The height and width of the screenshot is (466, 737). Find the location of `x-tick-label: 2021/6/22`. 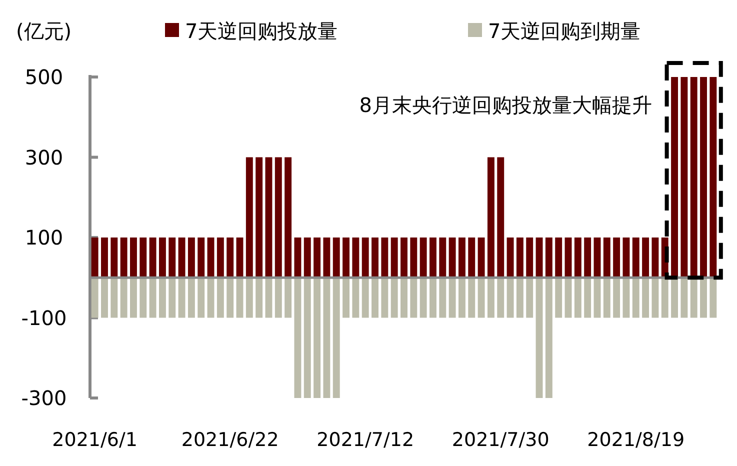

x-tick-label: 2021/6/22 is located at coordinates (230, 440).